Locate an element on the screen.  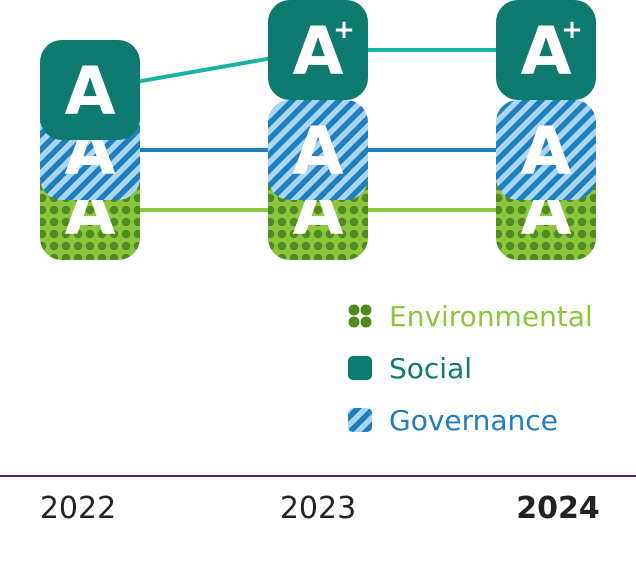
legend: Environmental Social Governance is located at coordinates (470, 368).